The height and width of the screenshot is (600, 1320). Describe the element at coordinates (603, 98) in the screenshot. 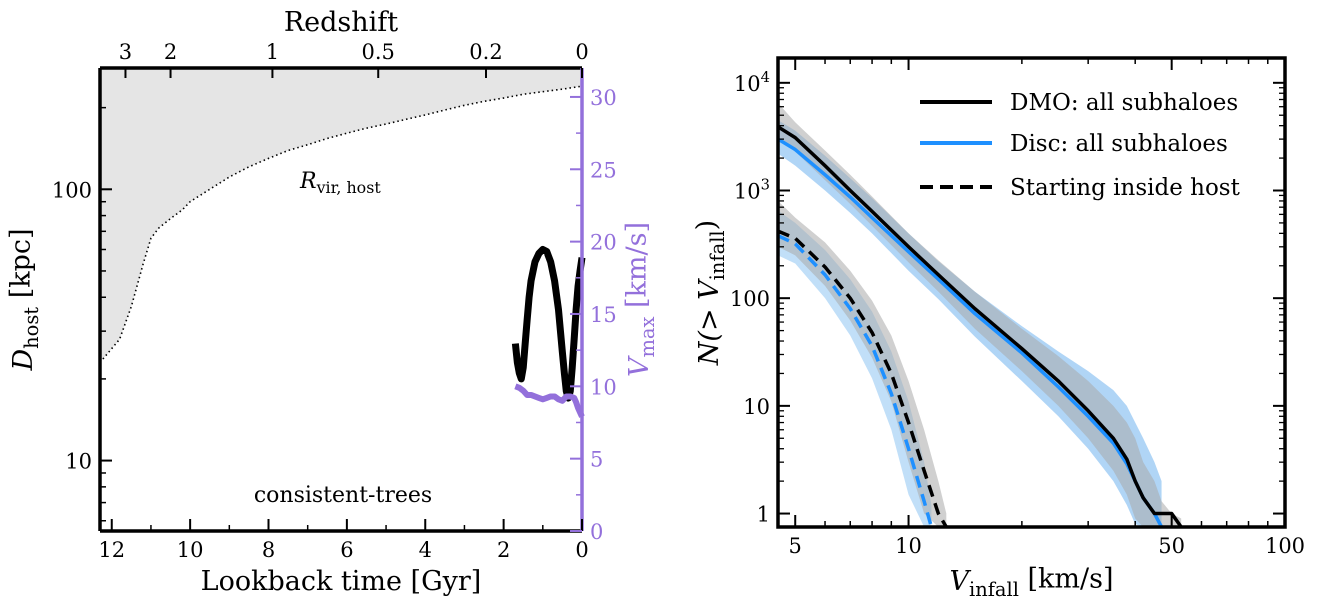

I see `y2-tick-label: 30` at that location.